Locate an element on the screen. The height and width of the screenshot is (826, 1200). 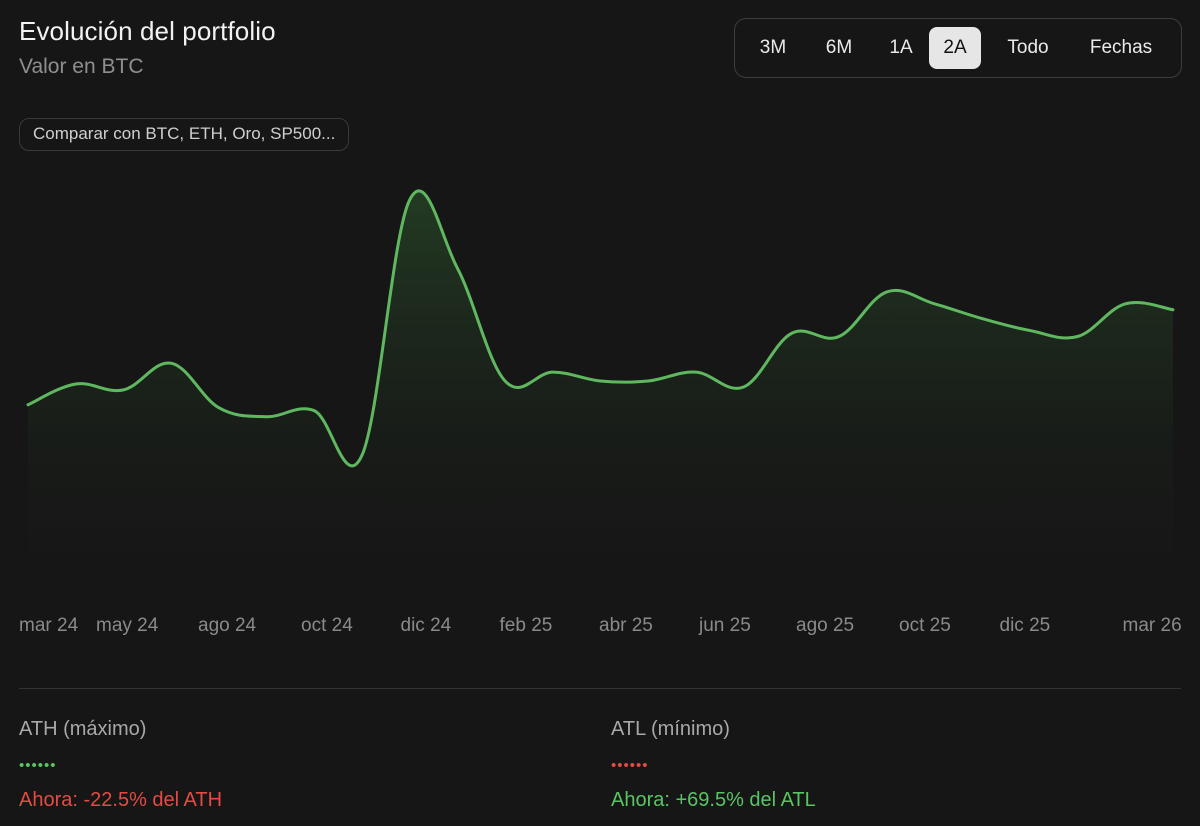
range-1a-button: 1A is located at coordinates (901, 47).